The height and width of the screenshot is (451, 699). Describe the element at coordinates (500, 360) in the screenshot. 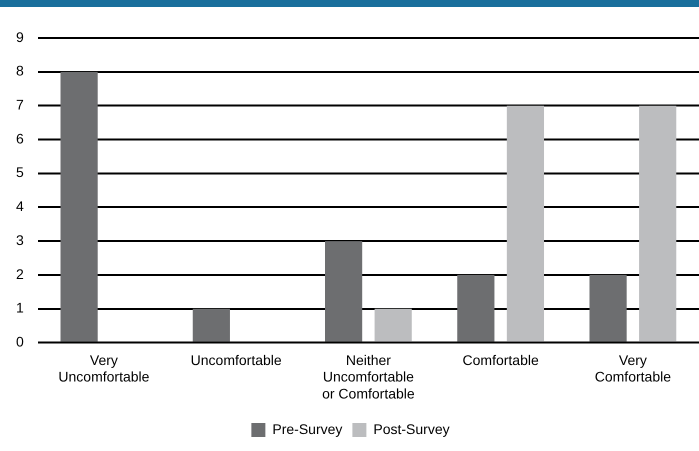

I see `x-tick-label: Comfortable` at that location.